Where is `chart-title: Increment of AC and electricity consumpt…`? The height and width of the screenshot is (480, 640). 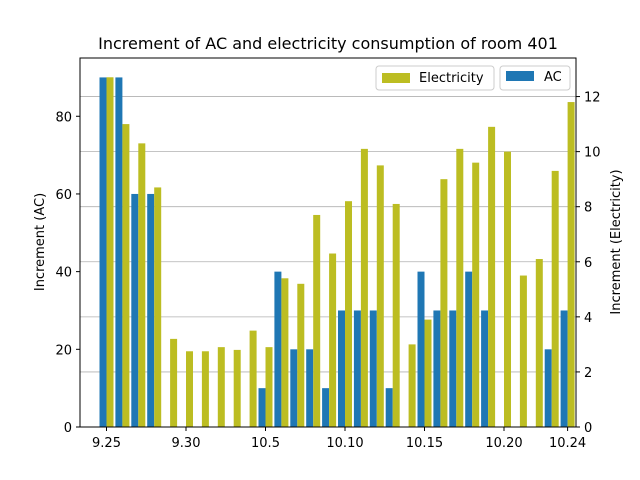
chart-title: Increment of AC and electricity consumpt… is located at coordinates (328, 43).